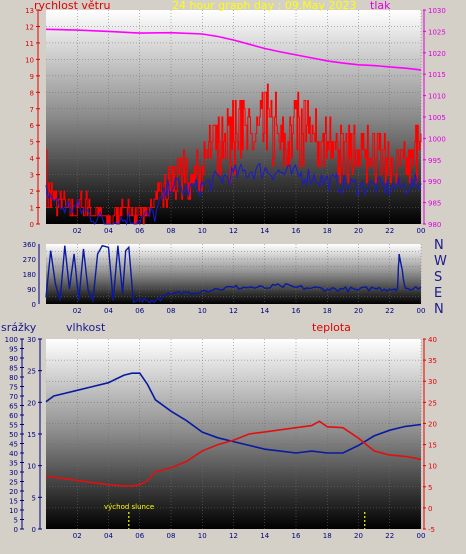 The image size is (466, 554). Describe the element at coordinates (437, 54) in the screenshot. I see `y-right-tick-label: 1020` at that location.